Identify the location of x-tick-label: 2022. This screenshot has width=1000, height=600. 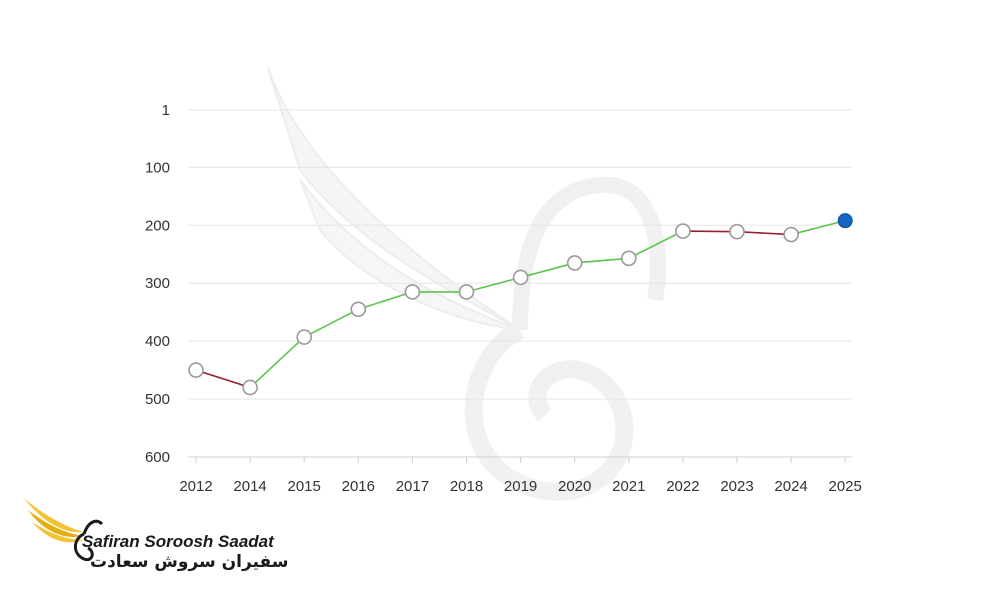
(682, 486).